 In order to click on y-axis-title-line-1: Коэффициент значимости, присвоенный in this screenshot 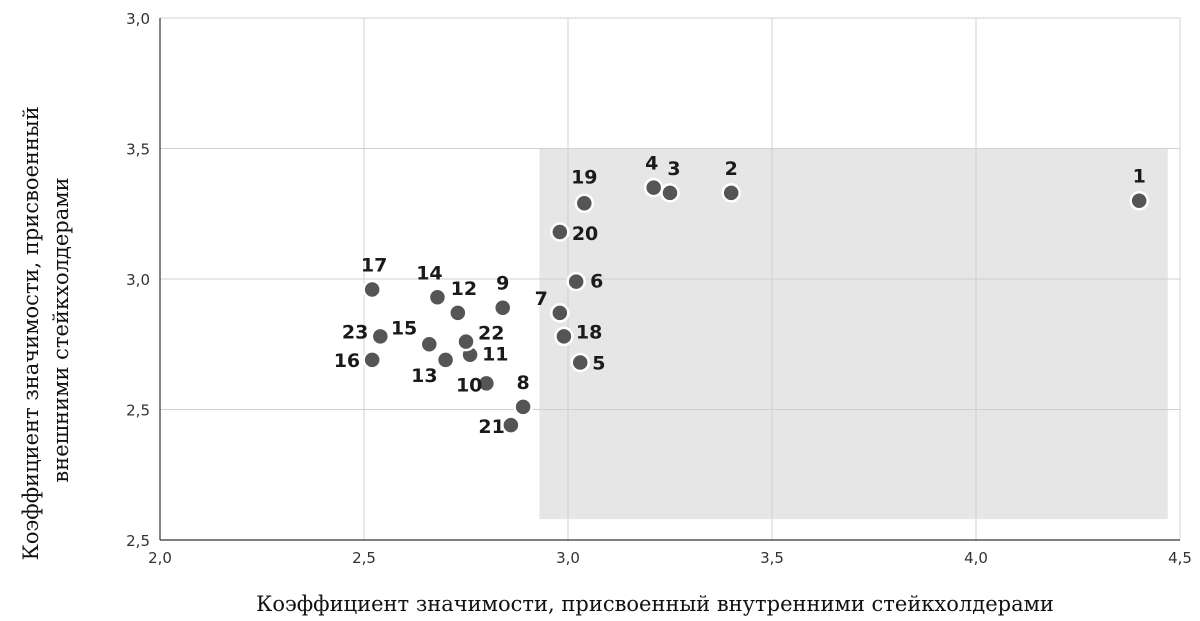, I will do `click(31, 333)`.